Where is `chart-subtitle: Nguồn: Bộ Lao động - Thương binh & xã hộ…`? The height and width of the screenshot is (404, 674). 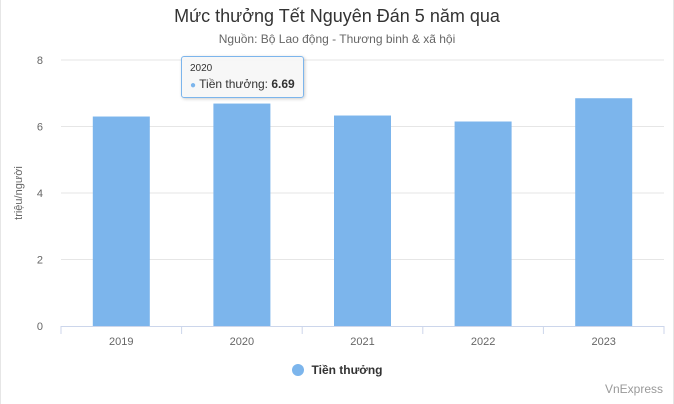 chart-subtitle: Nguồn: Bộ Lao động - Thương binh & xã hộ… is located at coordinates (337, 39).